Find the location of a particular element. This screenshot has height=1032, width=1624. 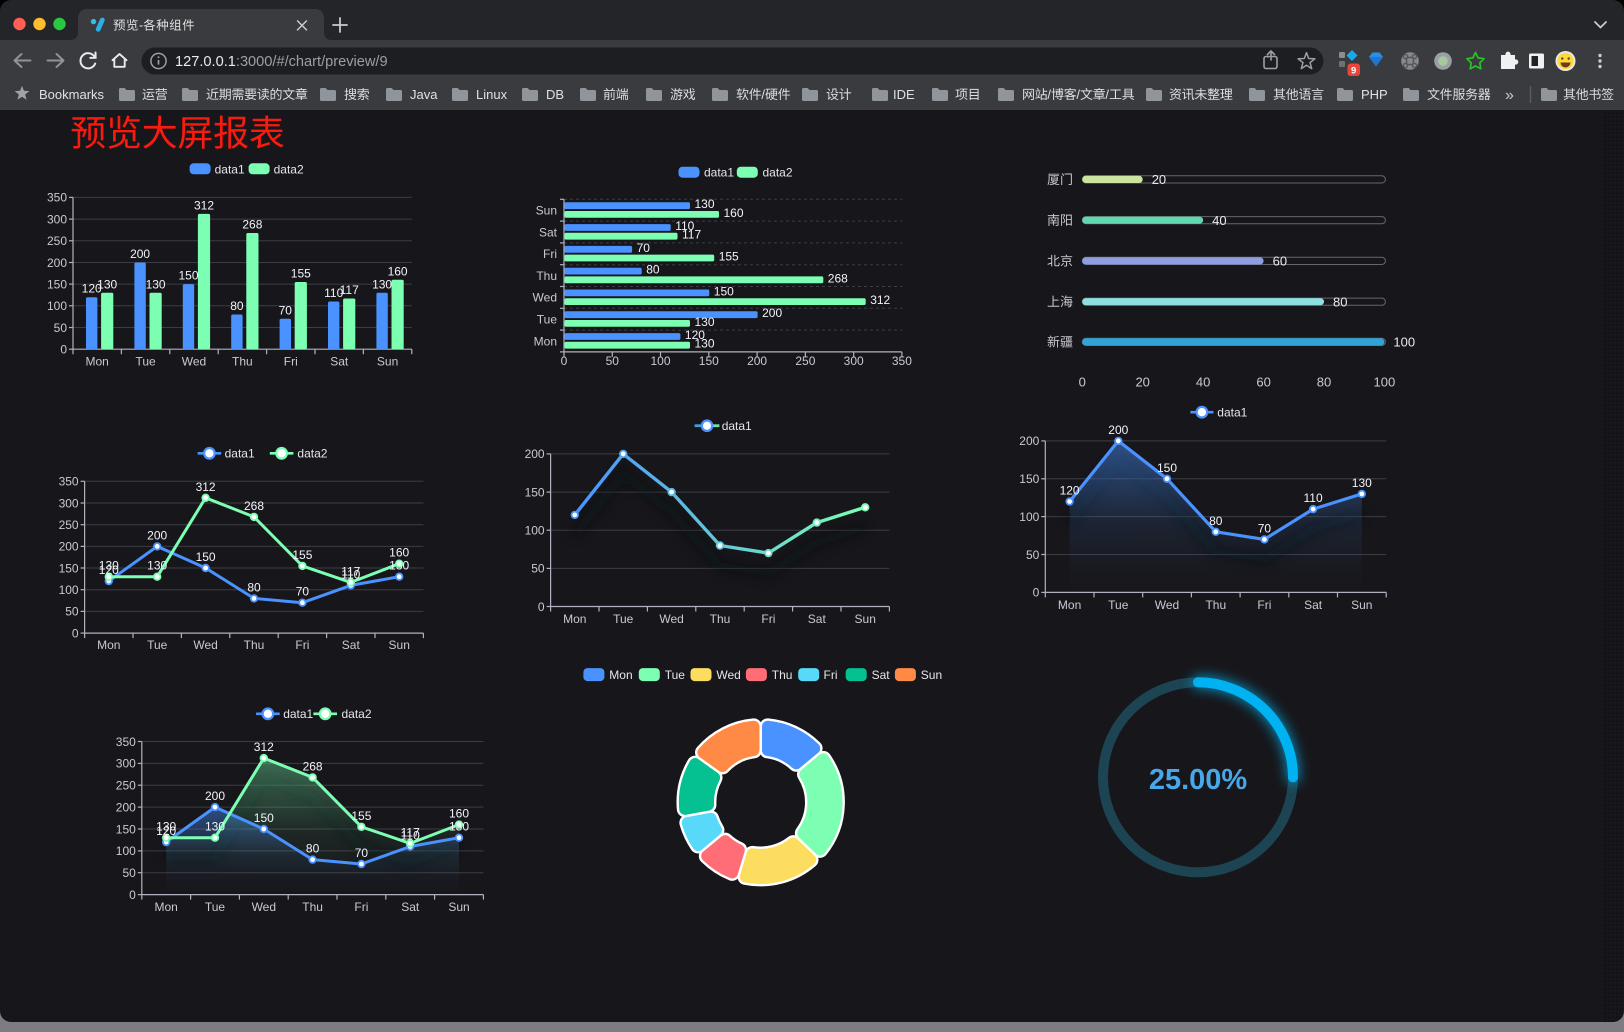

svg-text: DB is located at coordinates (555, 94).